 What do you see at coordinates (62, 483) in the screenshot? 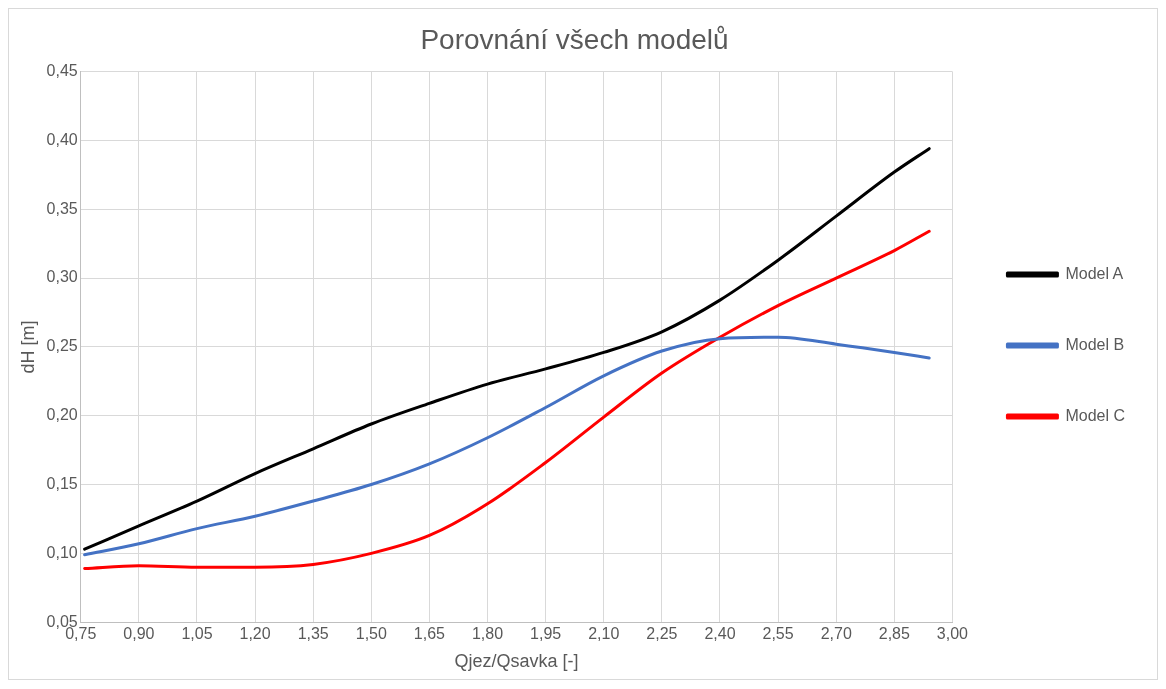
I see `y-tick-label: 0,15` at bounding box center [62, 483].